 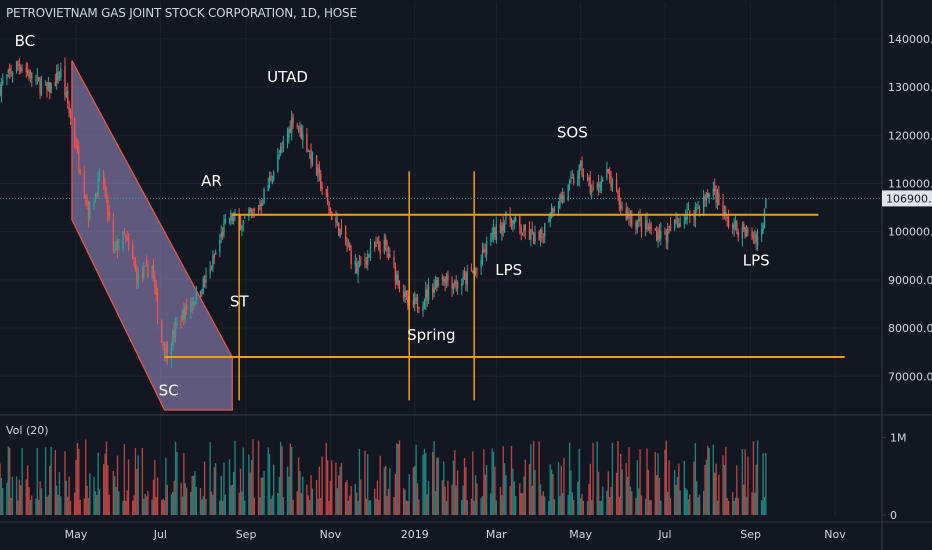 I want to click on price-tick-label: 110000.0, so click(x=910, y=183).